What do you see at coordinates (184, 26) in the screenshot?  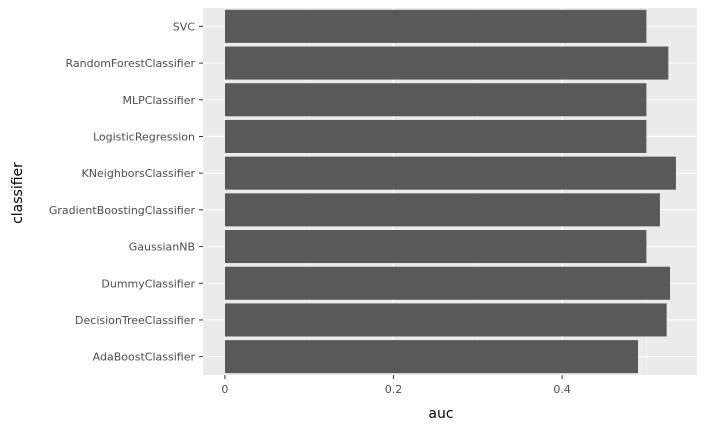 I see `y-tick-label: SVC` at bounding box center [184, 26].